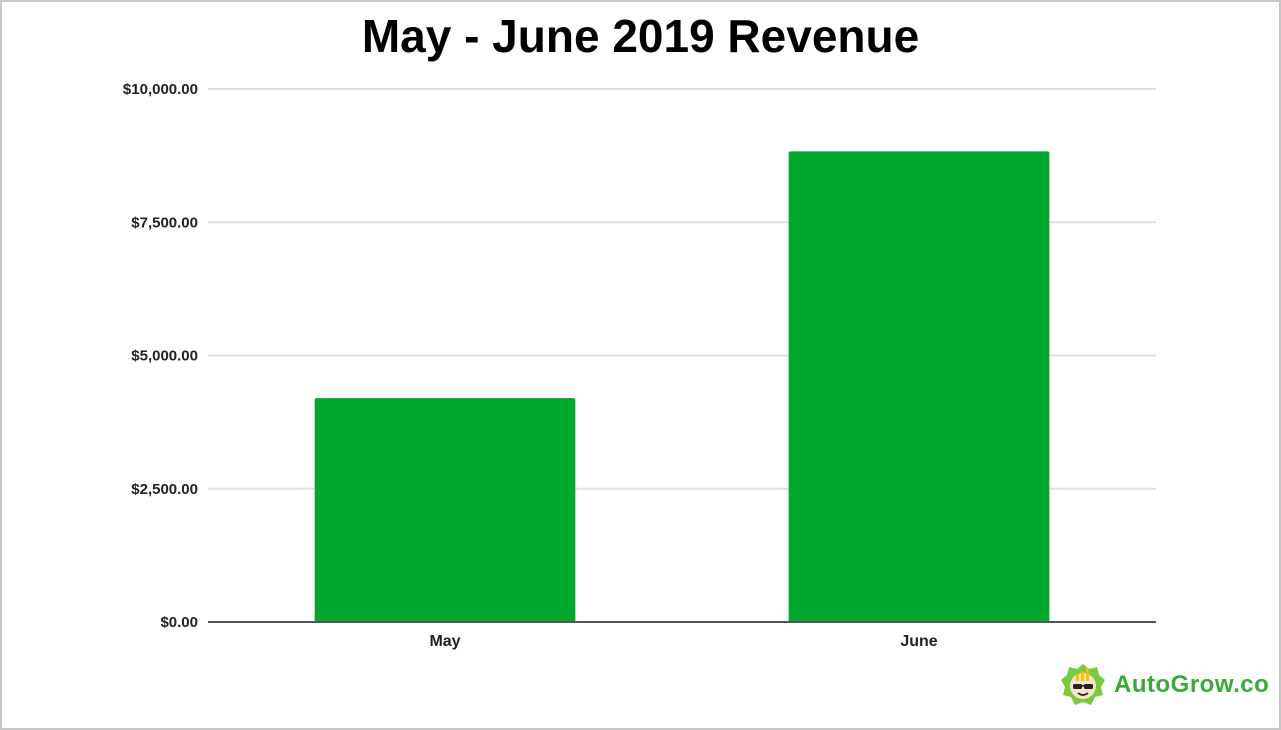 The height and width of the screenshot is (730, 1281). Describe the element at coordinates (445, 510) in the screenshot. I see `bar-may` at that location.